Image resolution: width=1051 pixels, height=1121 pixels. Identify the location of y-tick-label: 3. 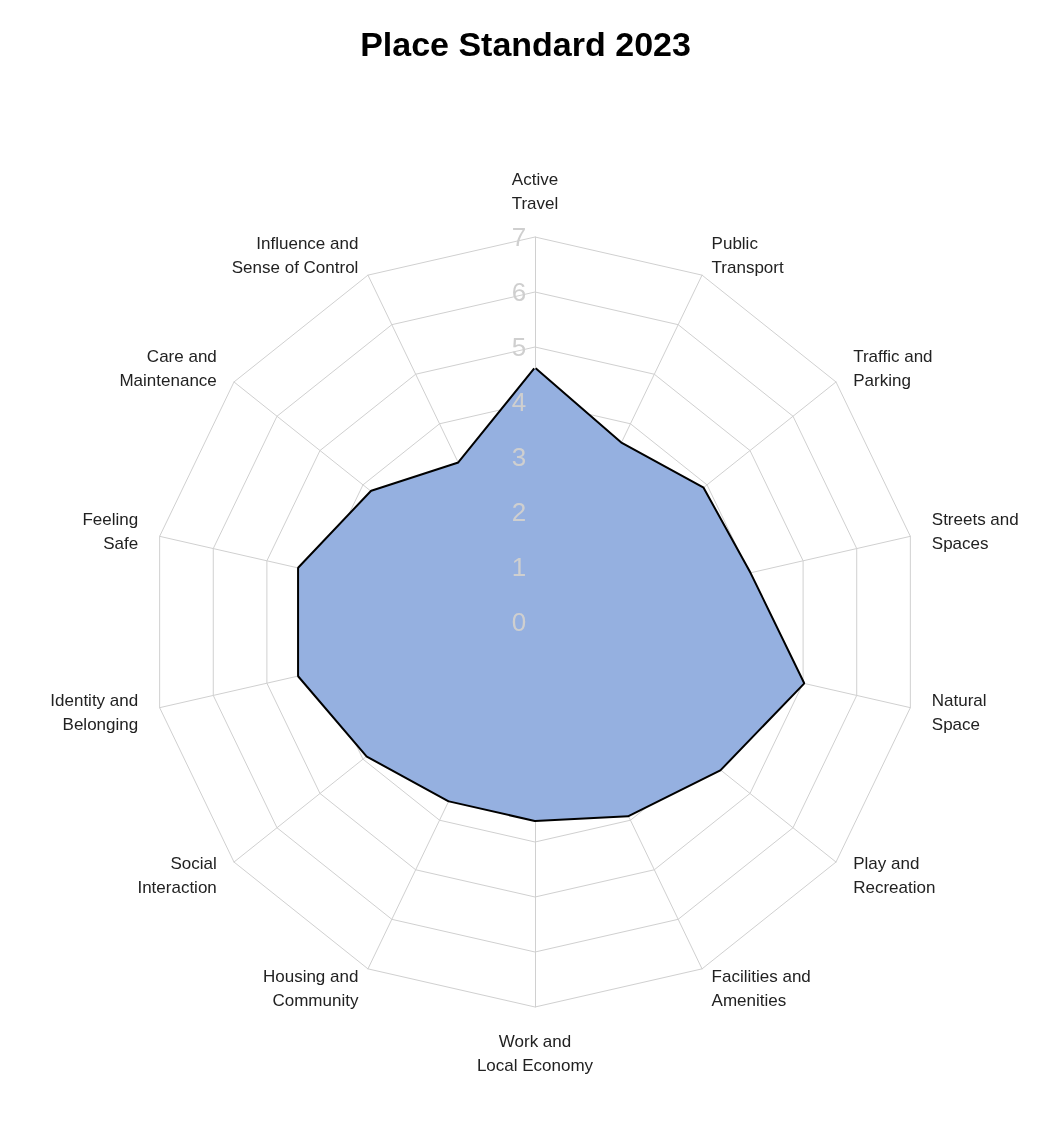
(519, 457).